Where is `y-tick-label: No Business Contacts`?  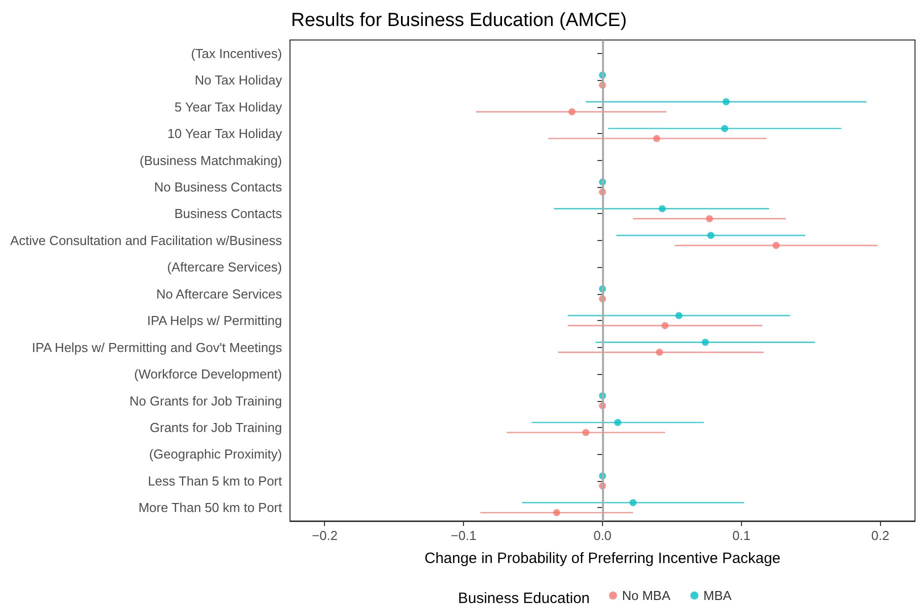 y-tick-label: No Business Contacts is located at coordinates (218, 186).